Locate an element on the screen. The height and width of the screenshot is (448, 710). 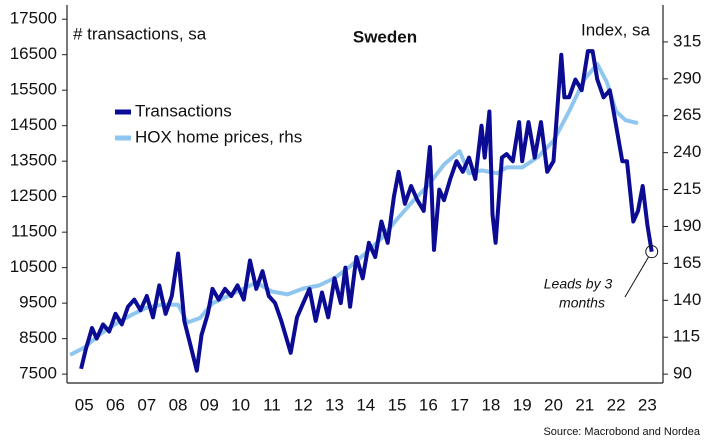
y2-tick-label: 315 is located at coordinates (687, 40).